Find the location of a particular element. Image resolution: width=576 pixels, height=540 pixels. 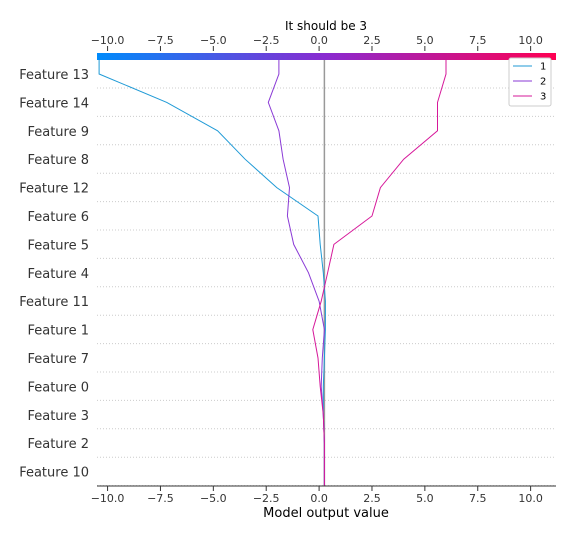

top-tick-label: 0.0 is located at coordinates (319, 40).